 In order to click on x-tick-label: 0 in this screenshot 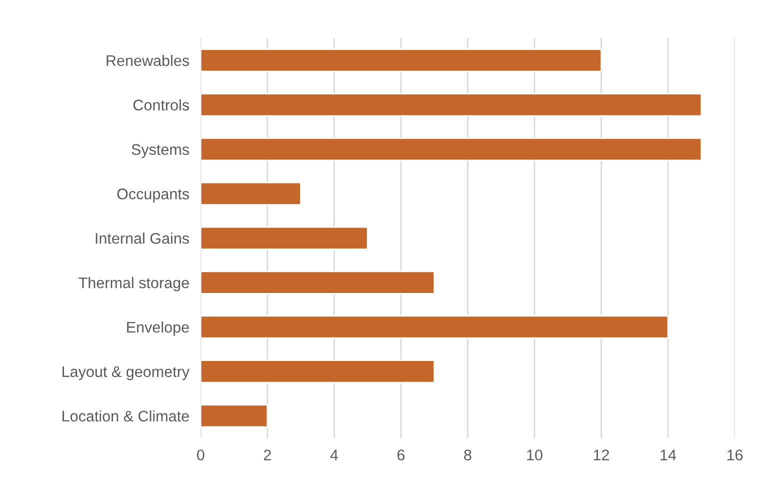, I will do `click(200, 455)`.